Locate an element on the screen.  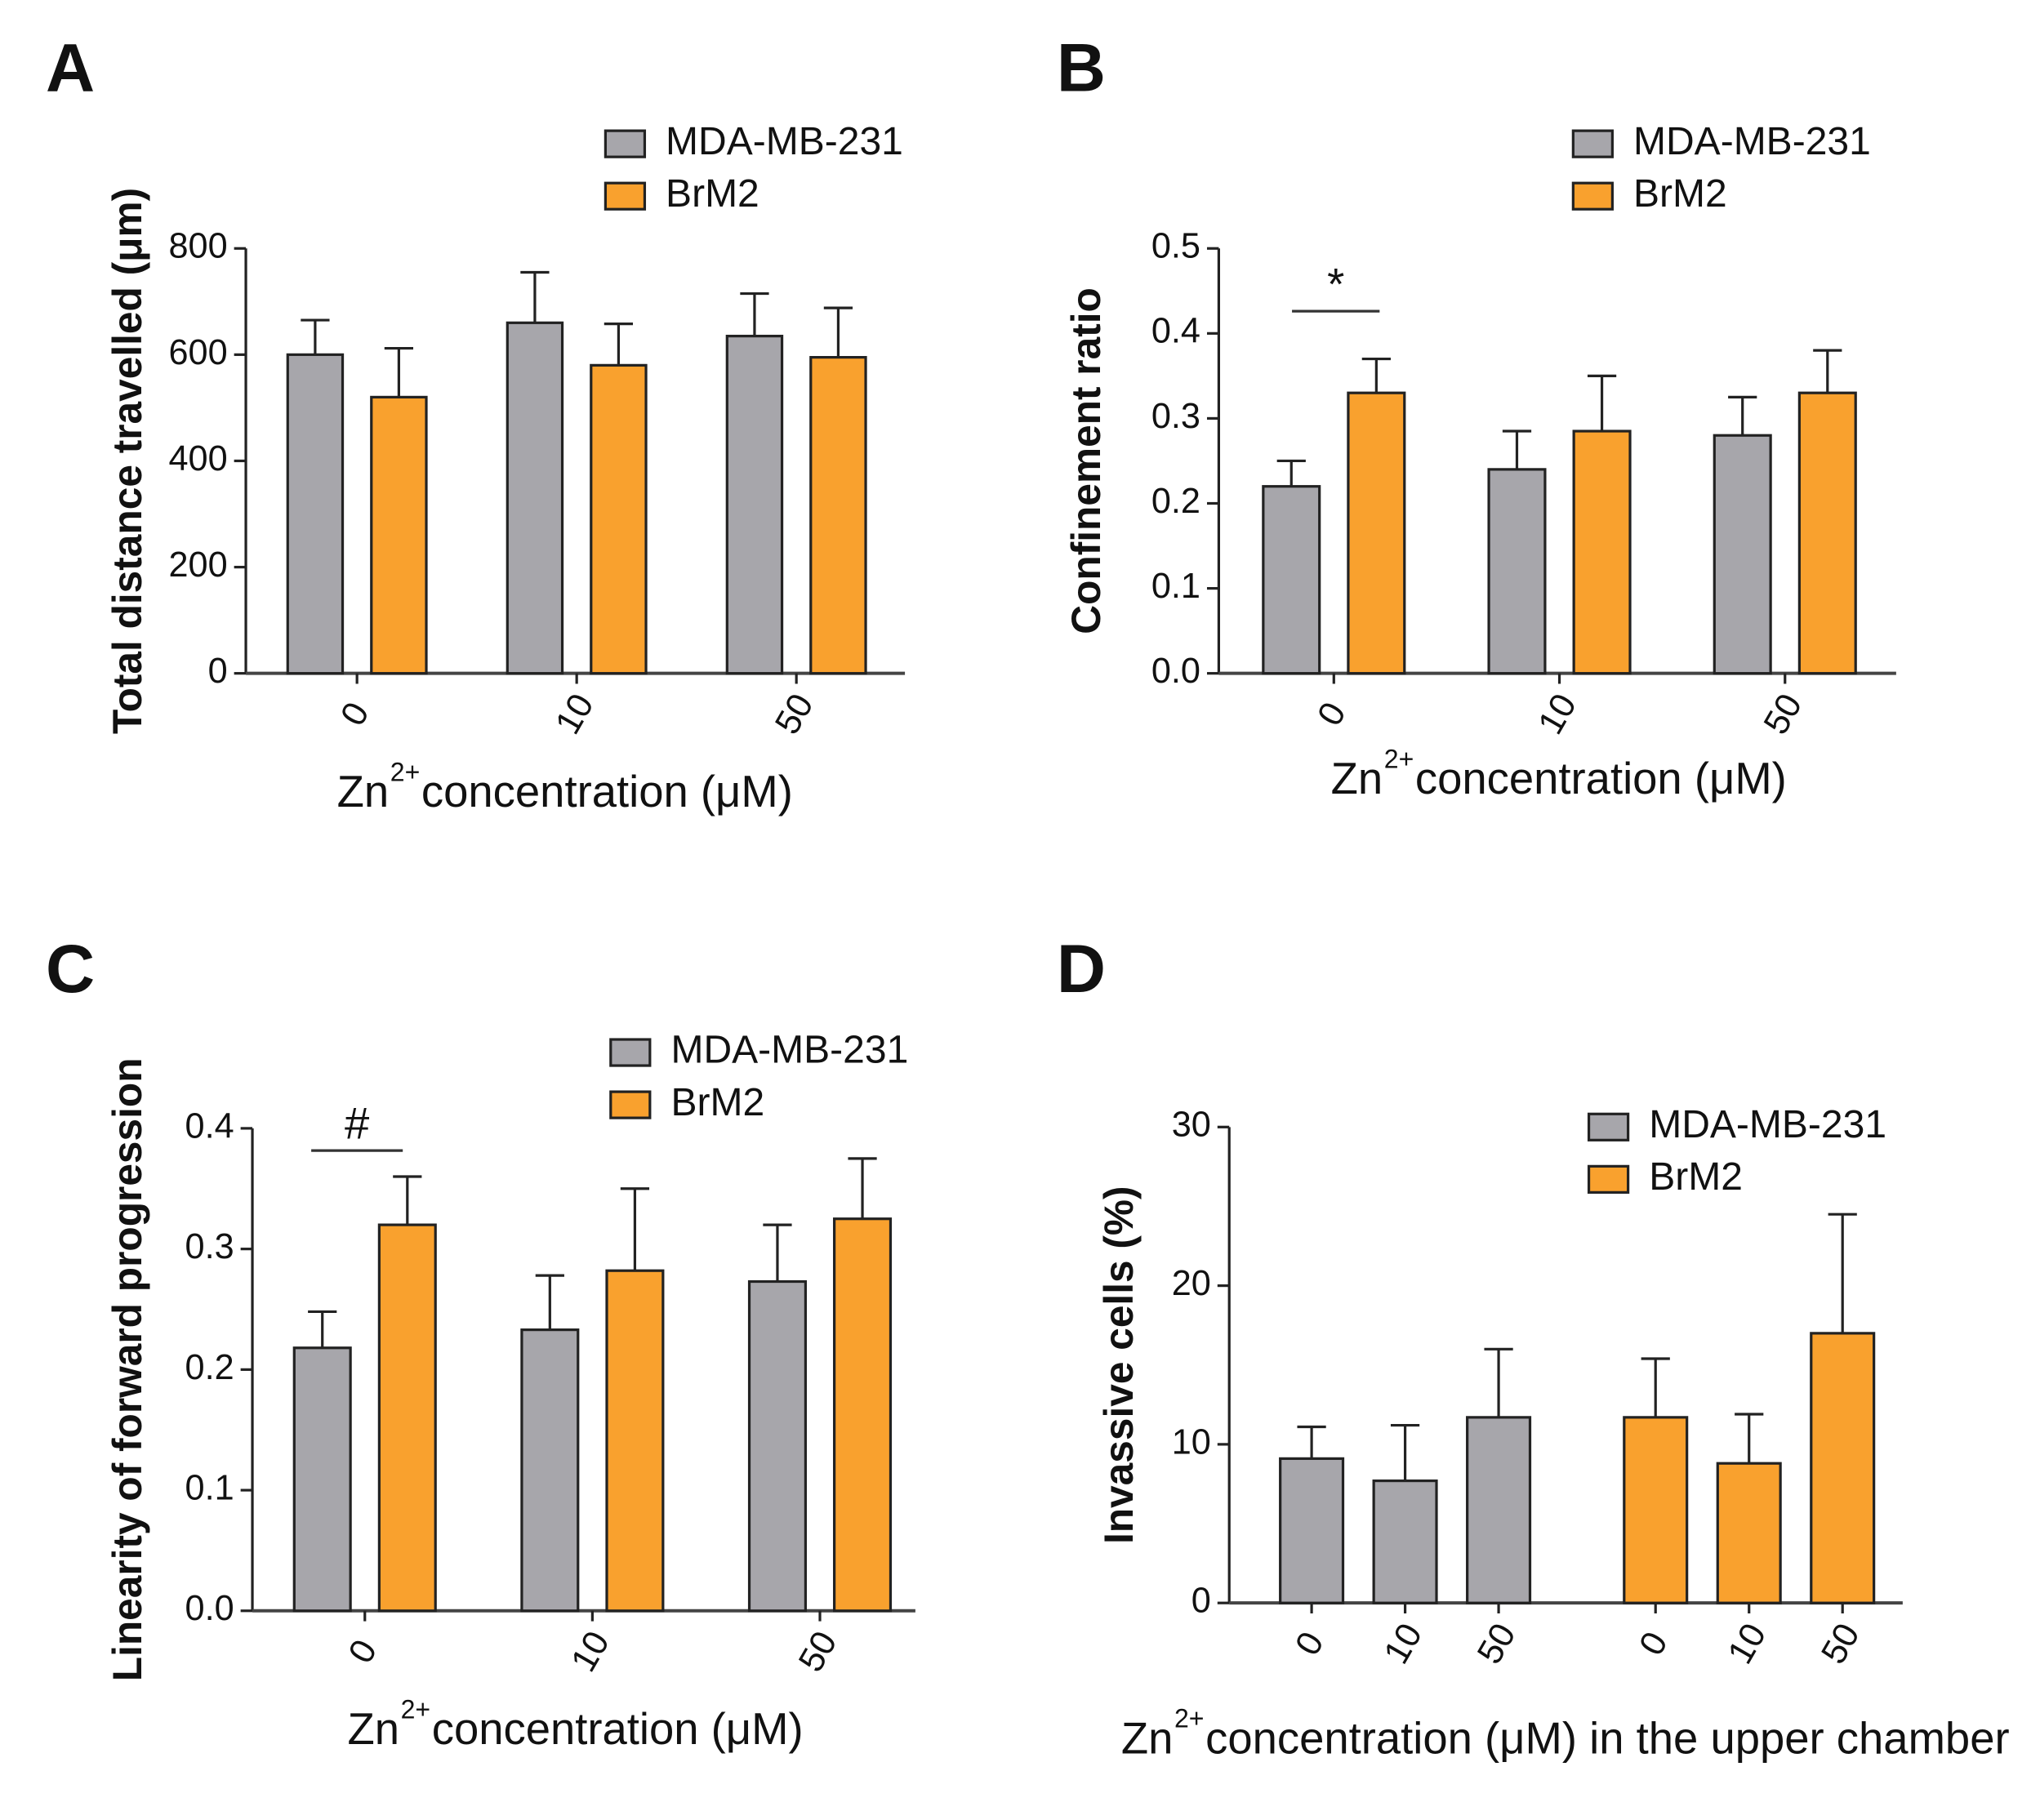
y-axis-label: Linearity of forward progression is located at coordinates (127, 1369).